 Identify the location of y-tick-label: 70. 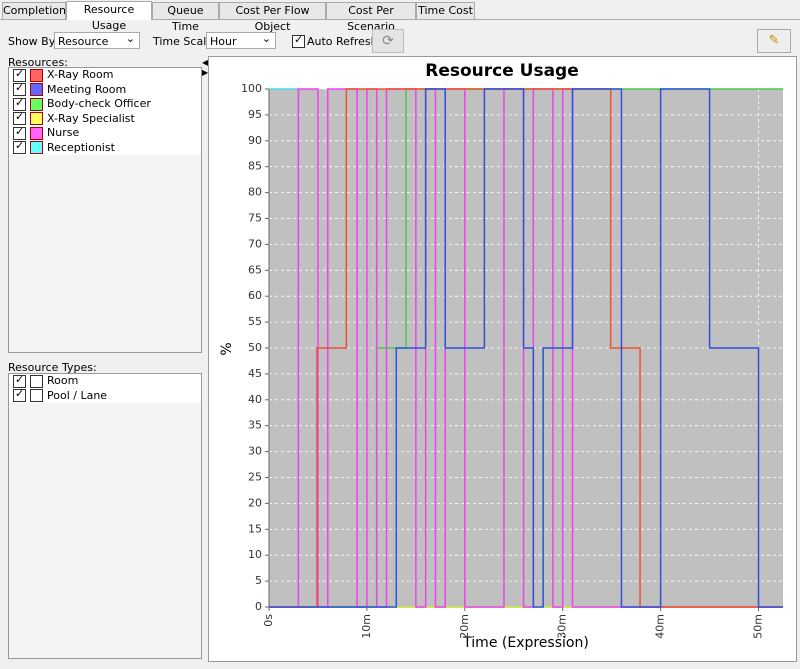
(255, 243).